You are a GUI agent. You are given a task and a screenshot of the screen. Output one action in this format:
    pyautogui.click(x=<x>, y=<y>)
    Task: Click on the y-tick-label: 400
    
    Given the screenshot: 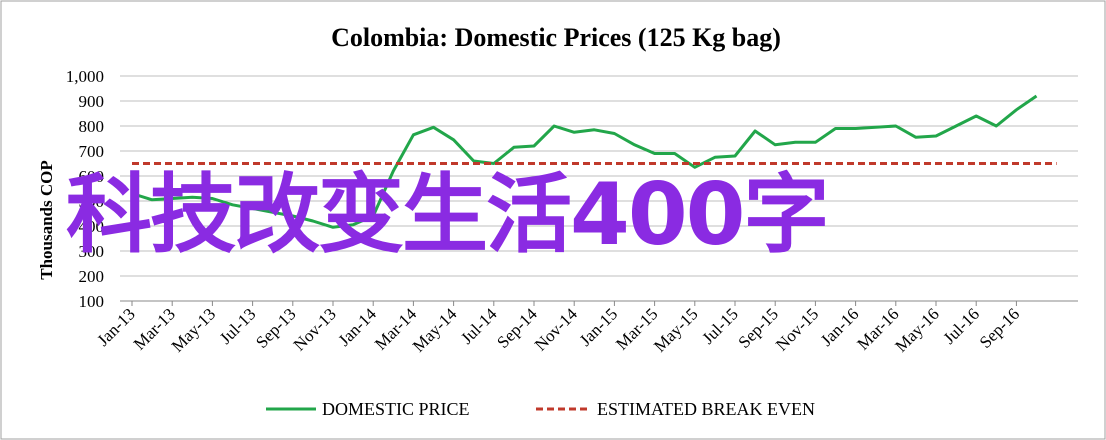 What is the action you would take?
    pyautogui.click(x=92, y=226)
    